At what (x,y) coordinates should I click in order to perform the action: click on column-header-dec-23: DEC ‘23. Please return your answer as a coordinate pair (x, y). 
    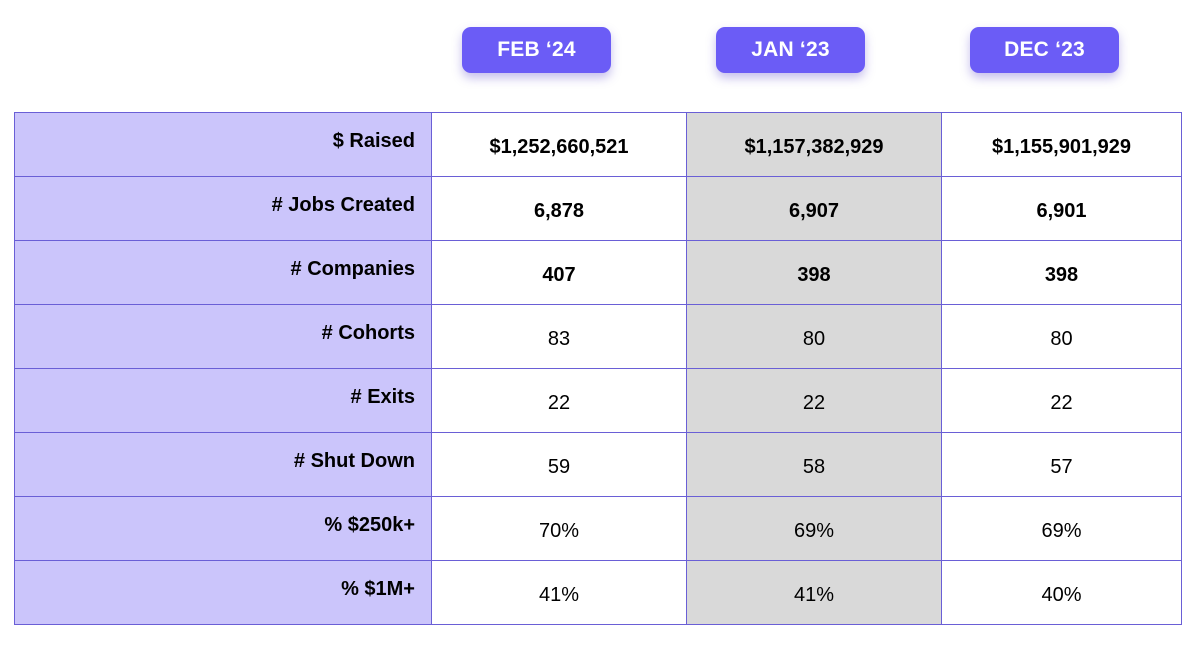
    Looking at the image, I should click on (1044, 50).